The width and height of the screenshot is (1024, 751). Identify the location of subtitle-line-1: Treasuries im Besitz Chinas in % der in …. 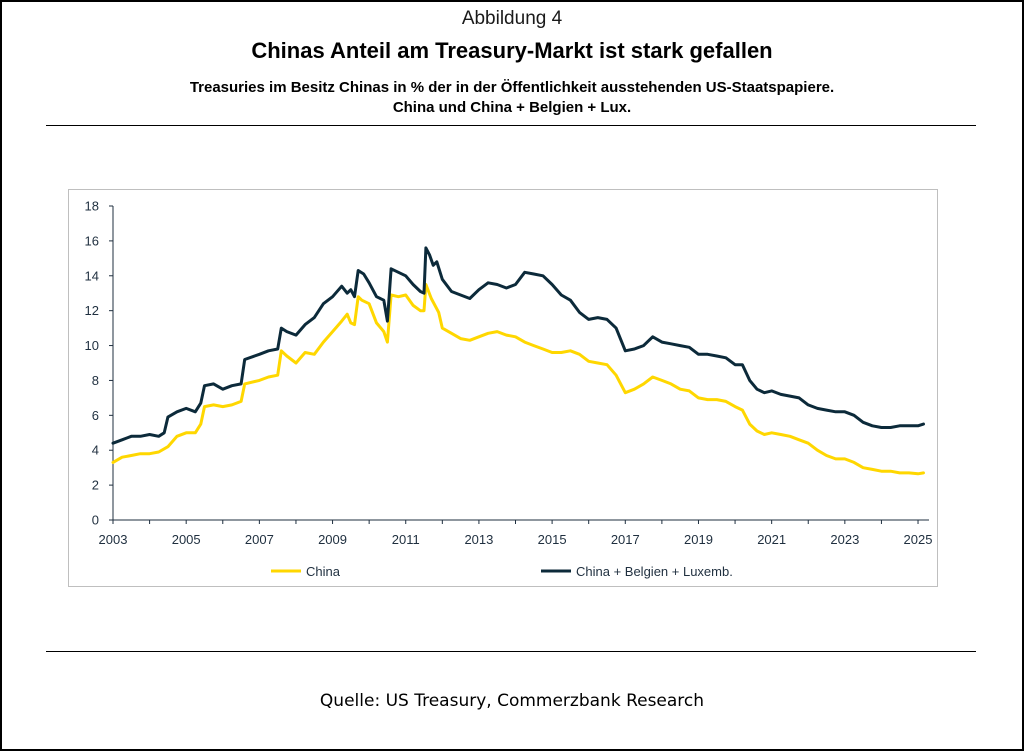
(512, 87).